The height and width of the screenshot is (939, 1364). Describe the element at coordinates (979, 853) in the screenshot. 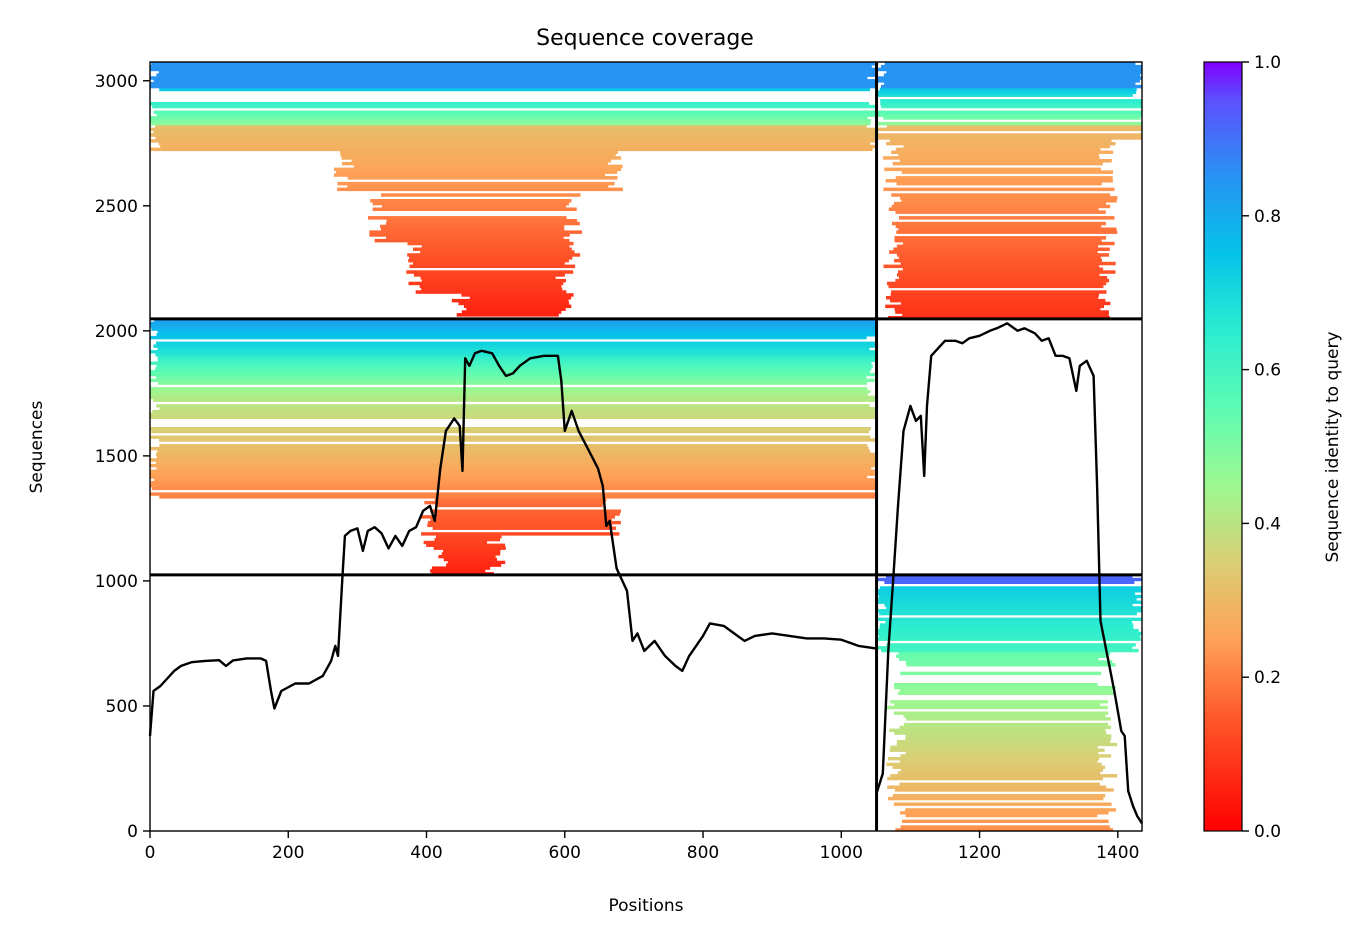

I see `x-tick-label: 1200` at that location.